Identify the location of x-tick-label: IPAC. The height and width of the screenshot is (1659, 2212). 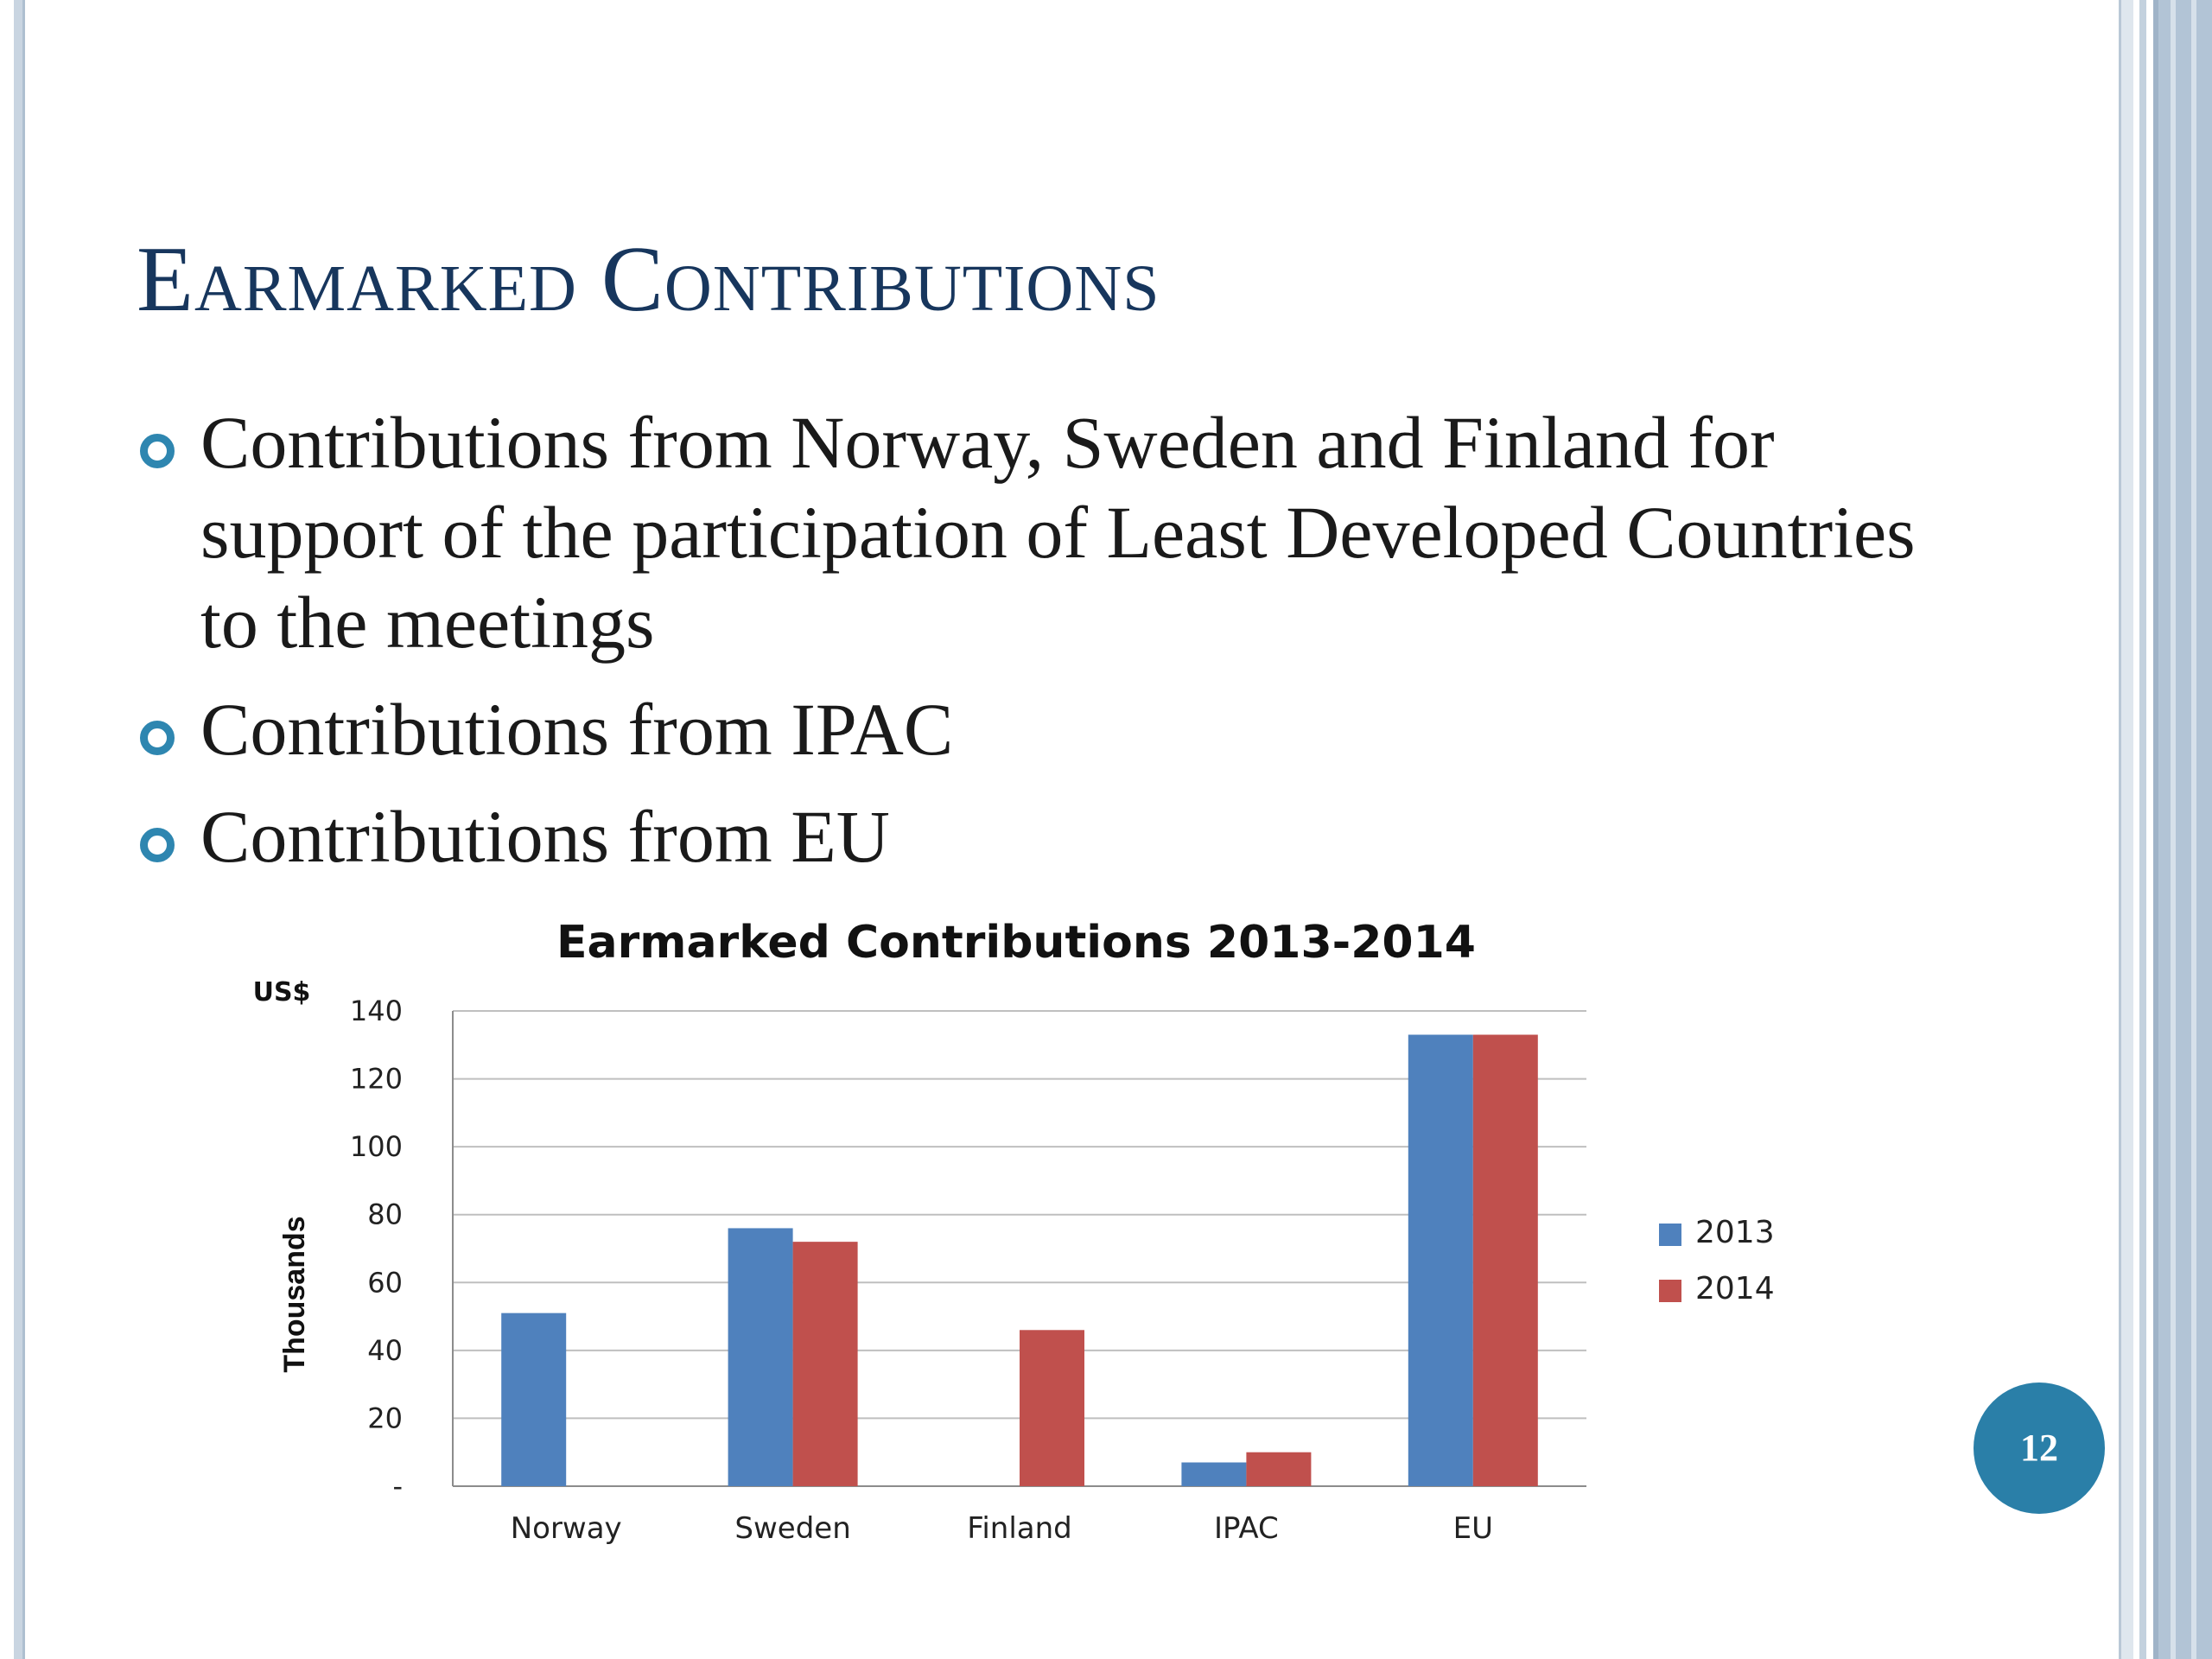
(1246, 1528).